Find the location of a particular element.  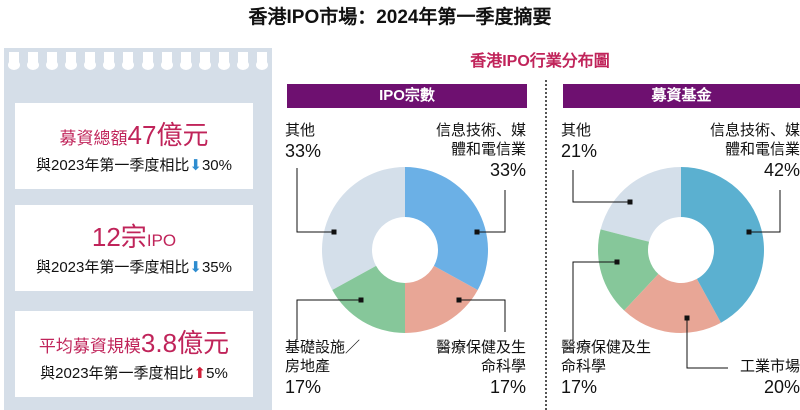

card-value: 3.8億元 is located at coordinates (185, 343).